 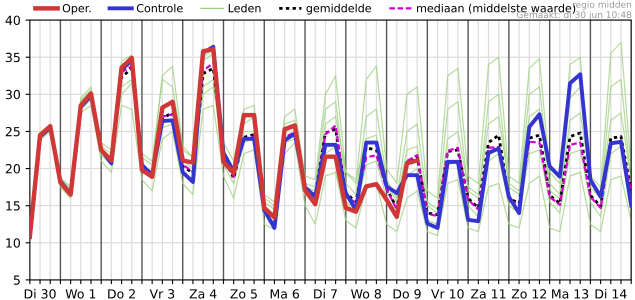 What do you see at coordinates (81, 294) in the screenshot?
I see `x-tick-label: Wo 1` at bounding box center [81, 294].